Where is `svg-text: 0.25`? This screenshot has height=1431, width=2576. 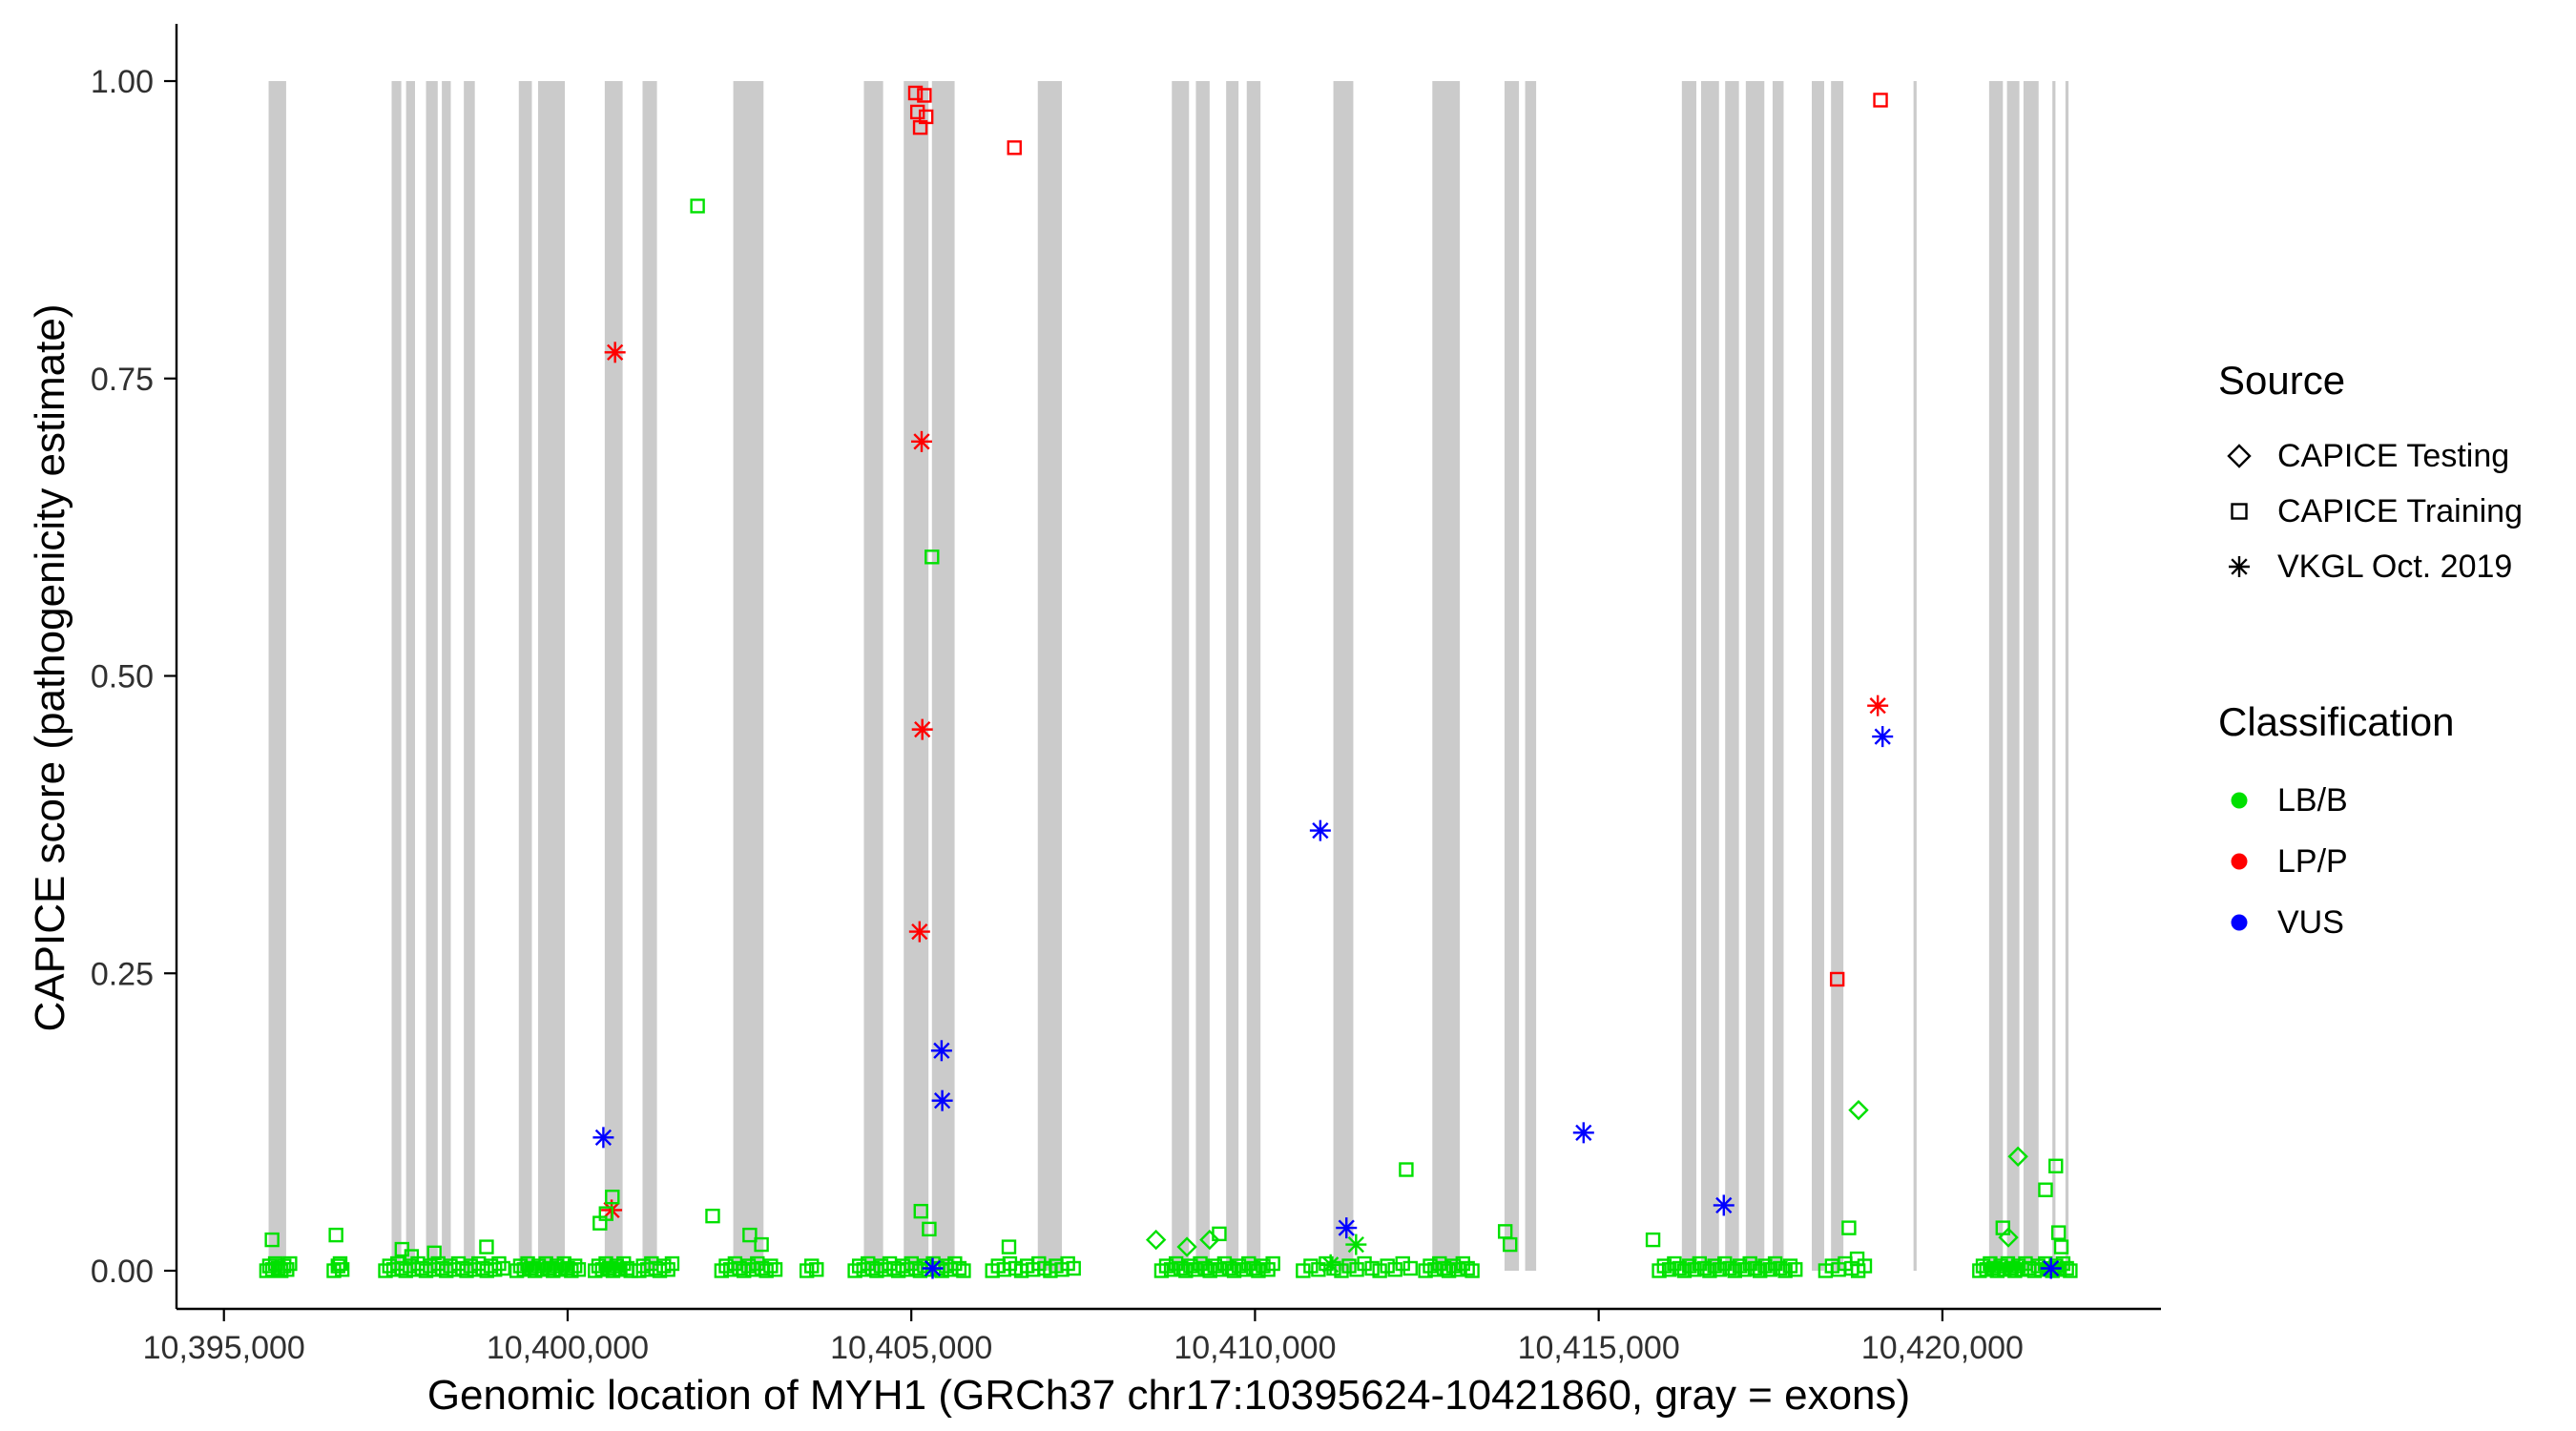 svg-text: 0.25 is located at coordinates (122, 974).